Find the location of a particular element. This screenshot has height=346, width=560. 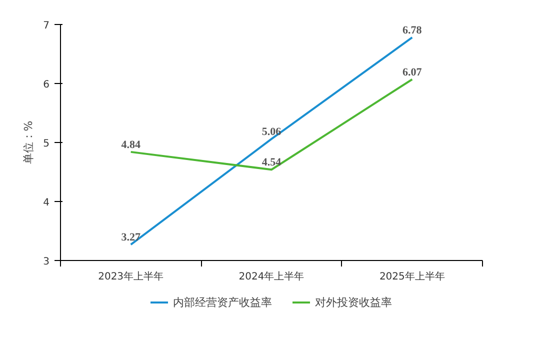

data-label: 4.84 is located at coordinates (131, 144).